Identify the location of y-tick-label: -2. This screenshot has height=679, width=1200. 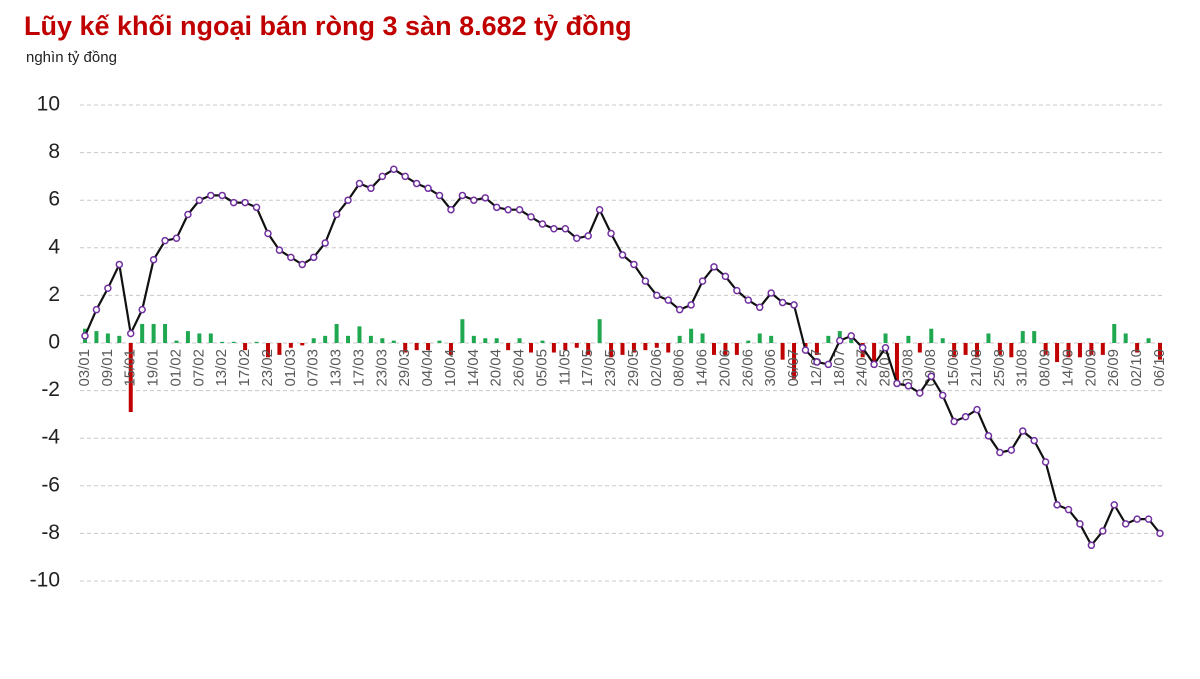
(50, 389).